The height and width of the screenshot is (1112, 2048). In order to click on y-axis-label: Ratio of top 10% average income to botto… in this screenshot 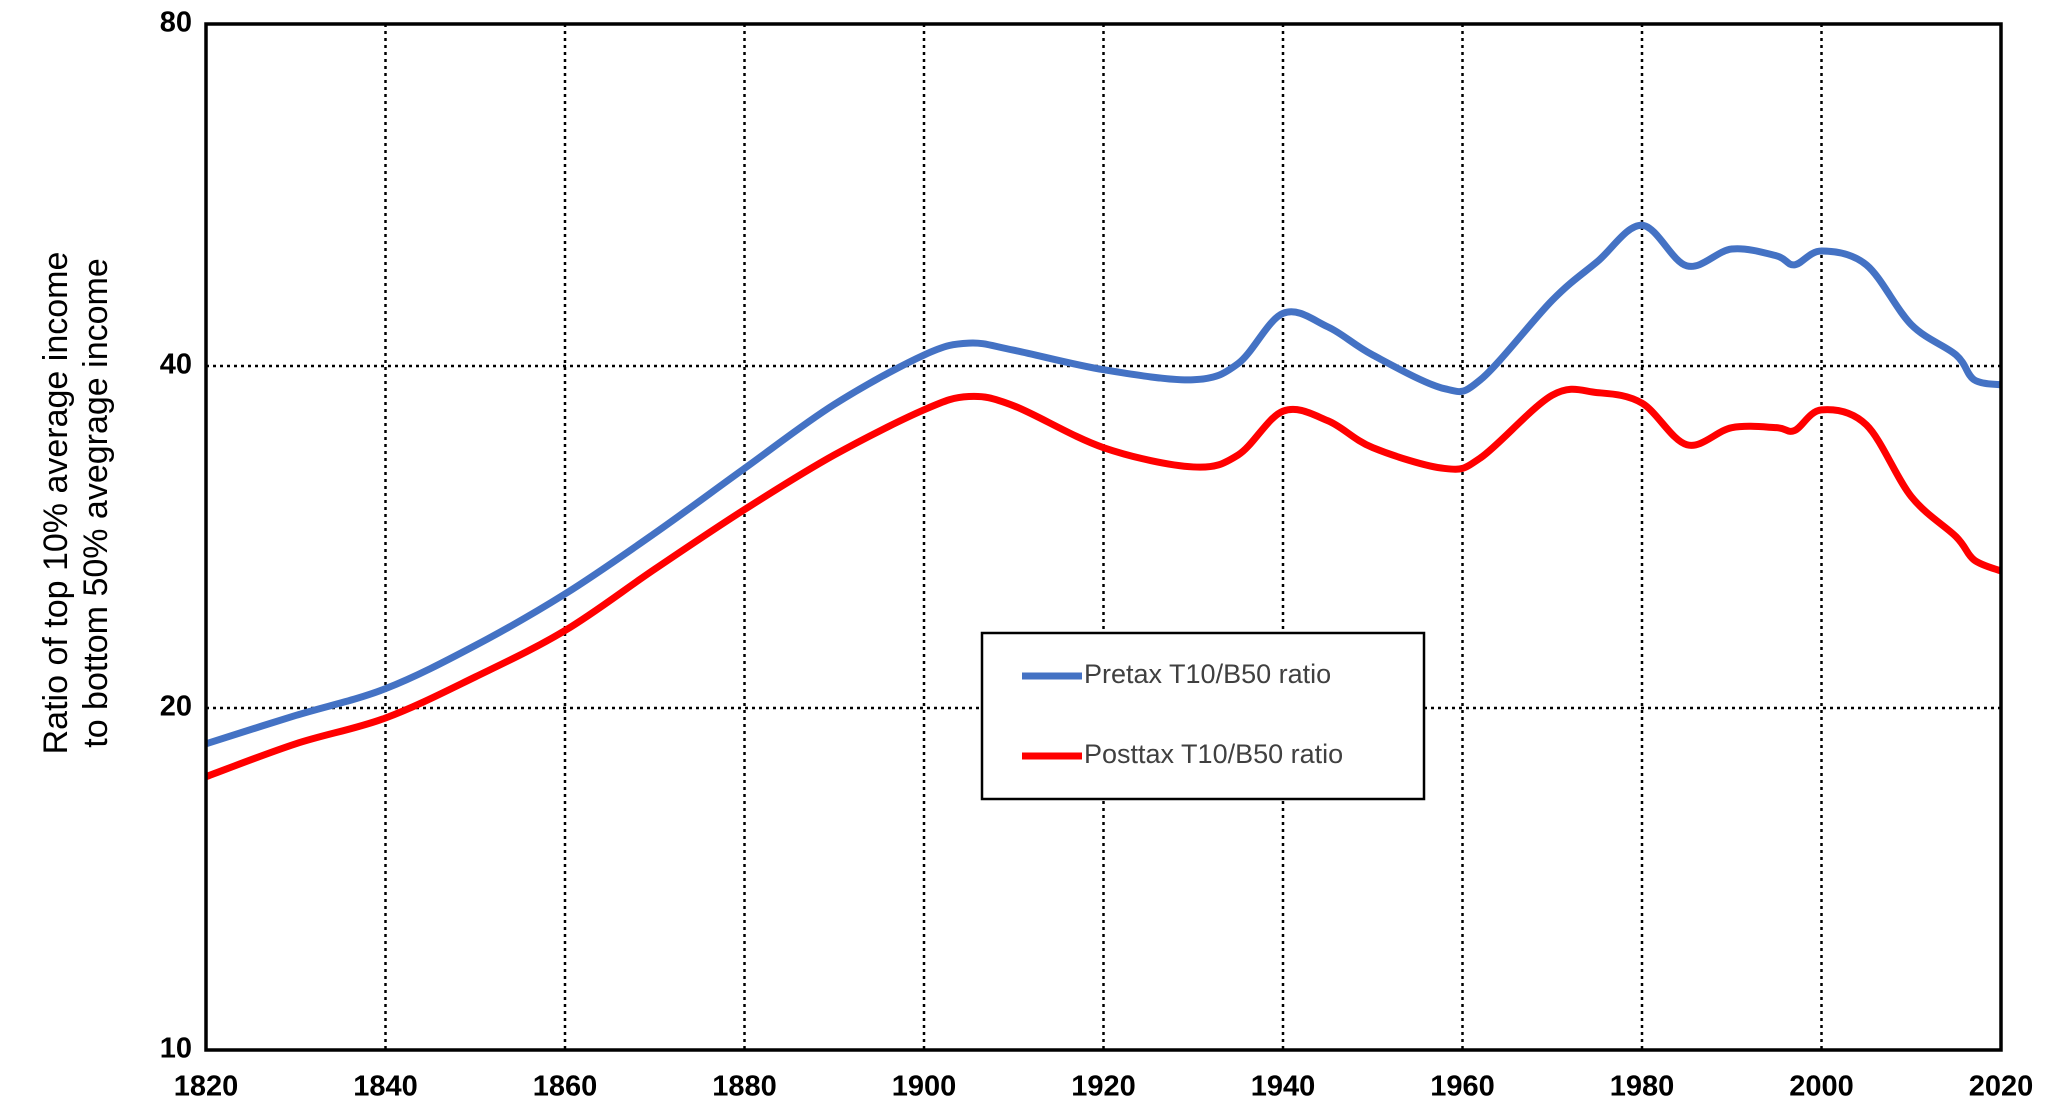, I will do `click(76, 503)`.